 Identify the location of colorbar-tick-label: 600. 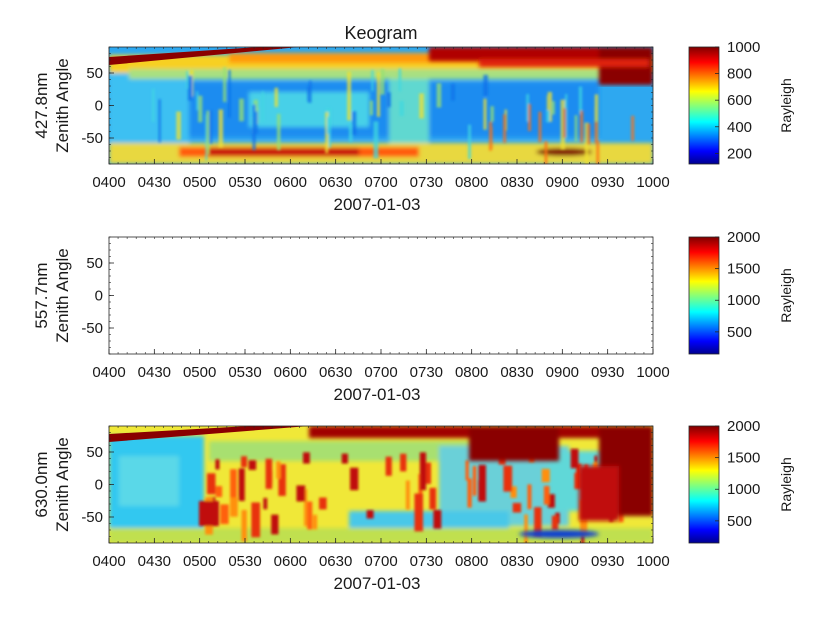
(739, 100).